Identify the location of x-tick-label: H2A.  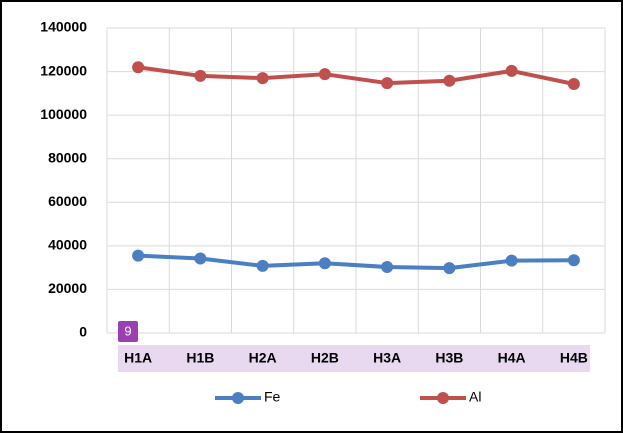
(263, 358).